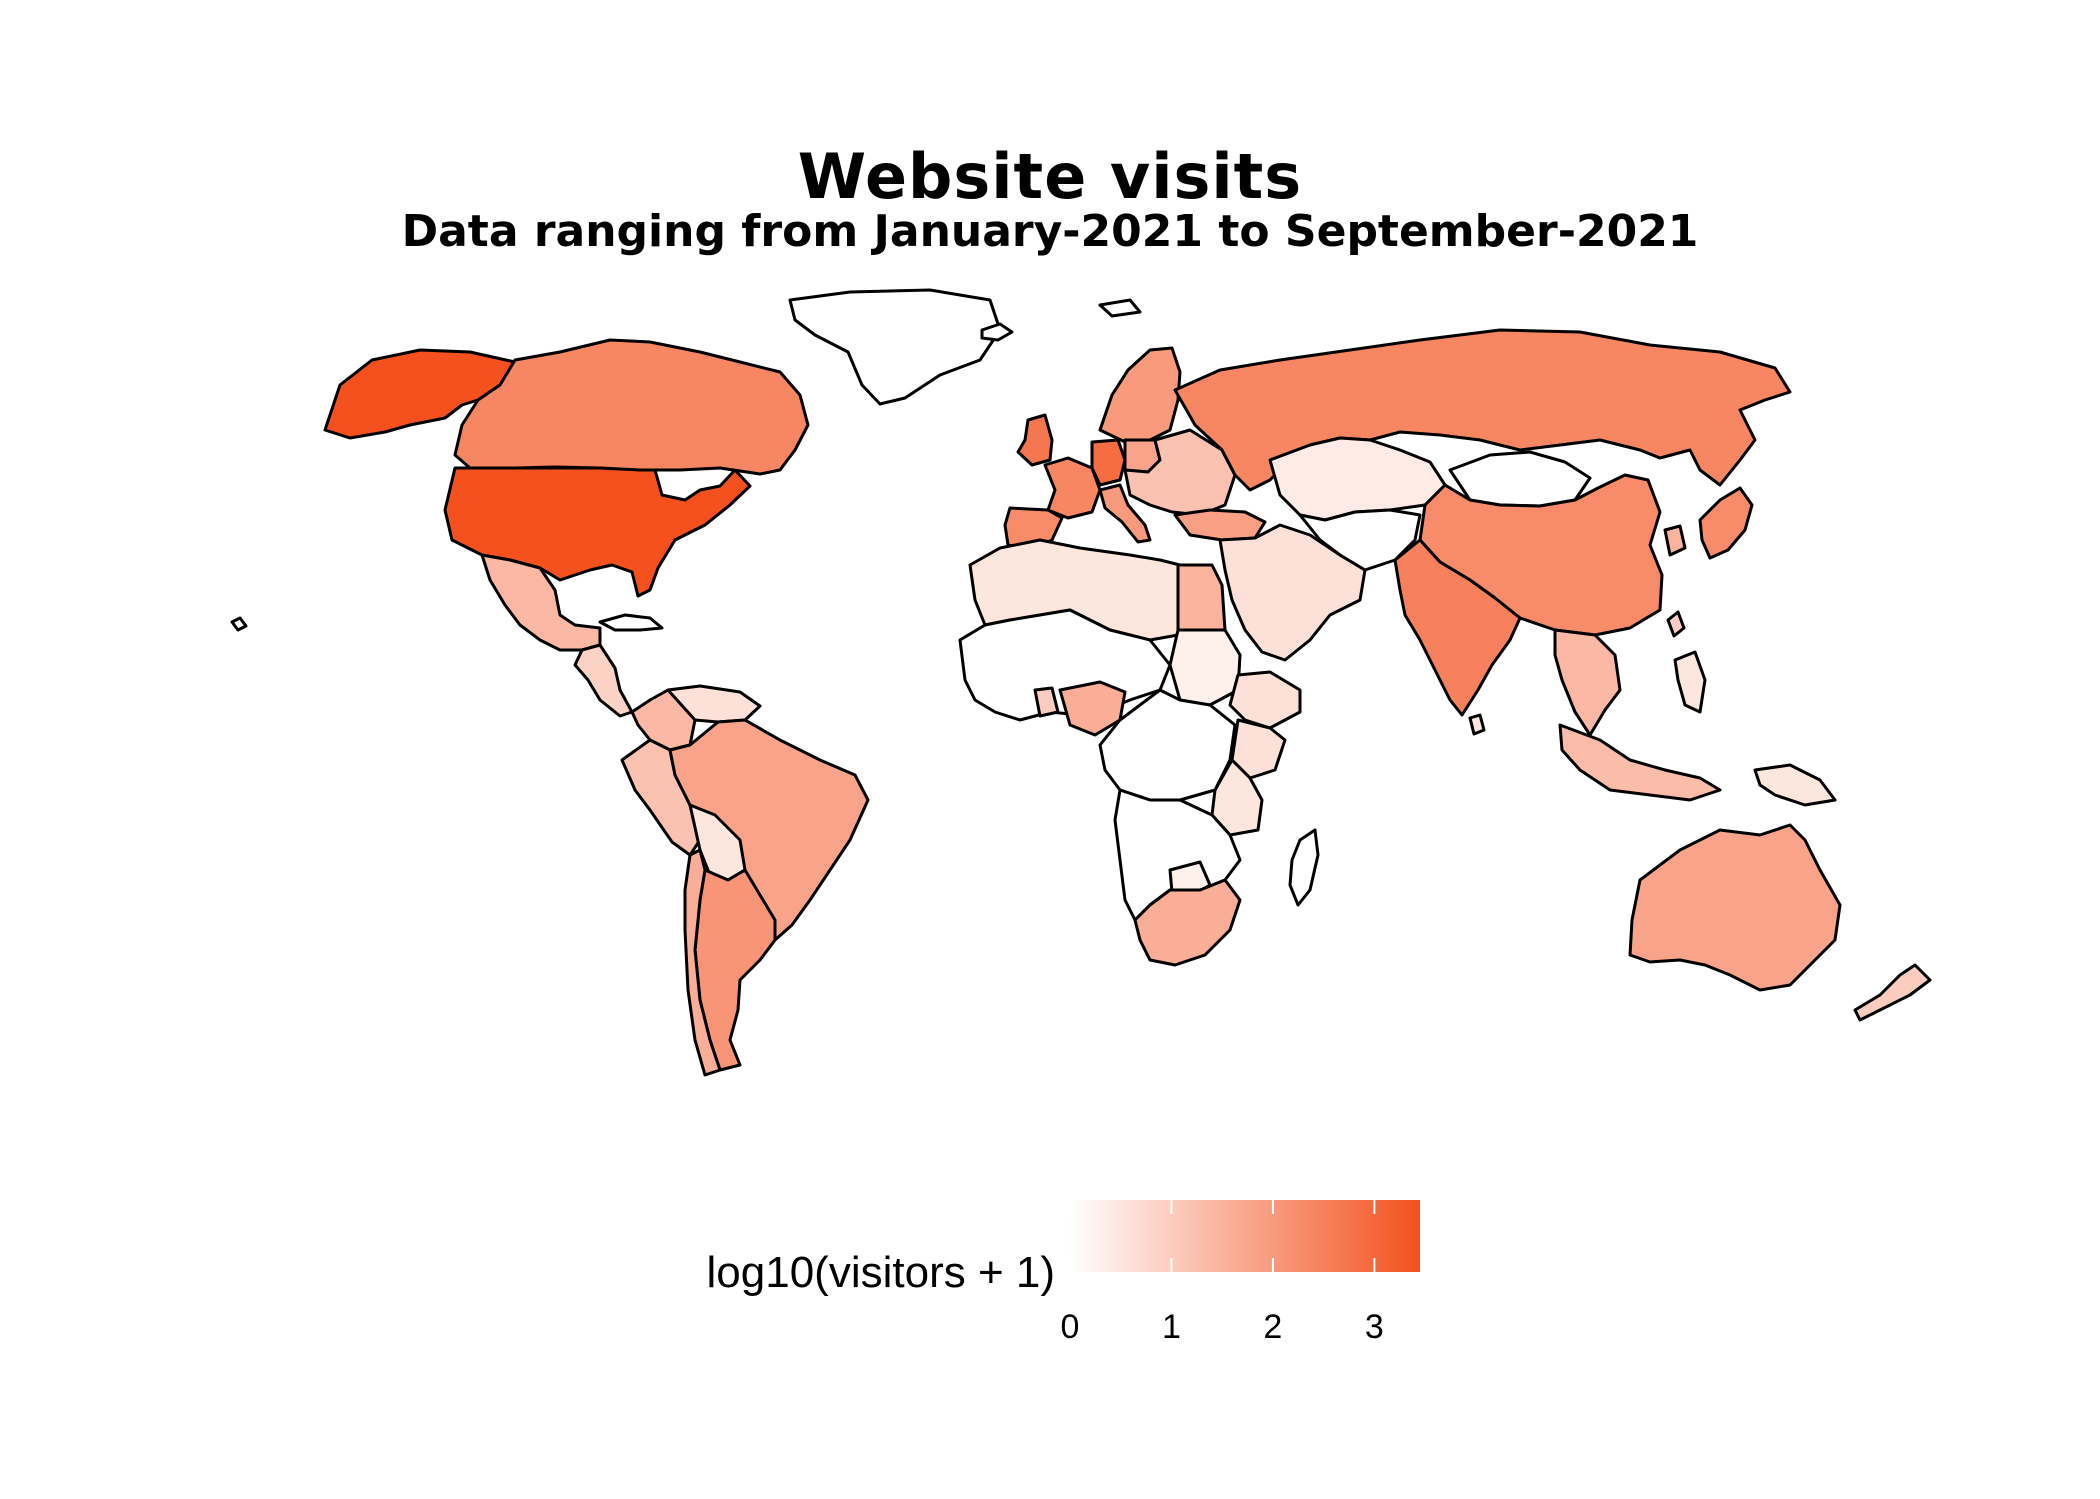 Image resolution: width=2100 pixels, height=1499 pixels. I want to click on region-new-zealand, so click(1892, 992).